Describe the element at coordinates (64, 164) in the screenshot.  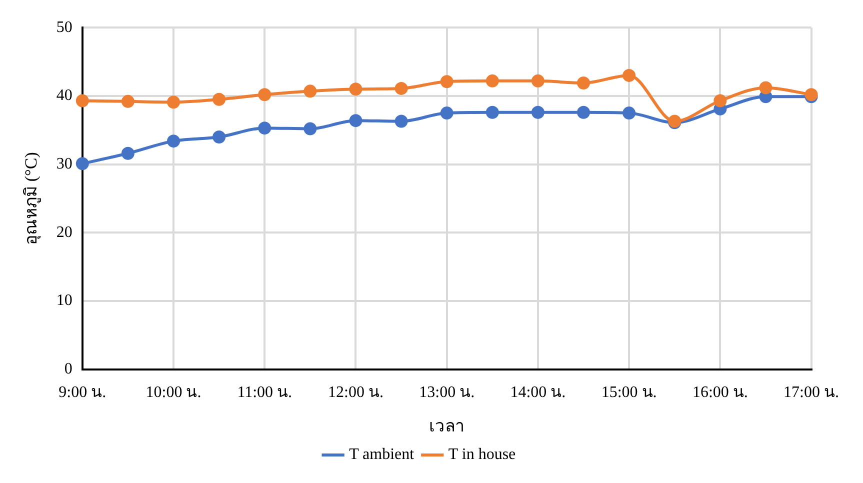
I see `y-tick-label: 30` at that location.